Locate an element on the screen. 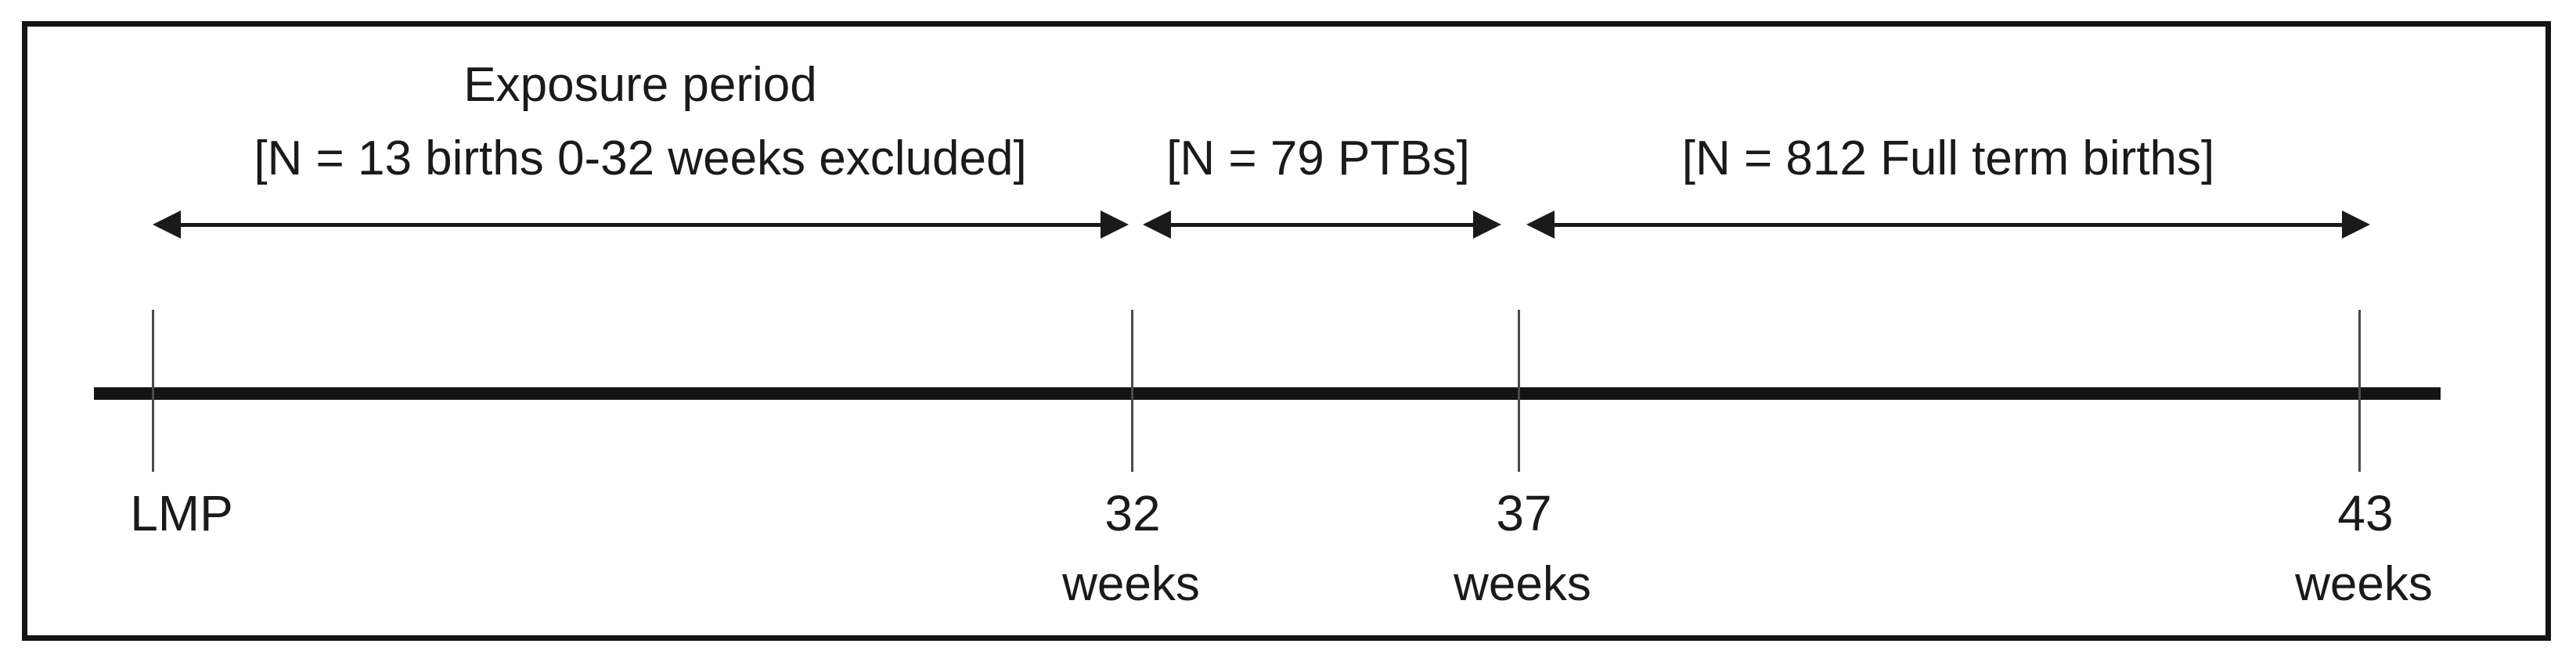  tick-unit-32: weeks is located at coordinates (1131, 584).